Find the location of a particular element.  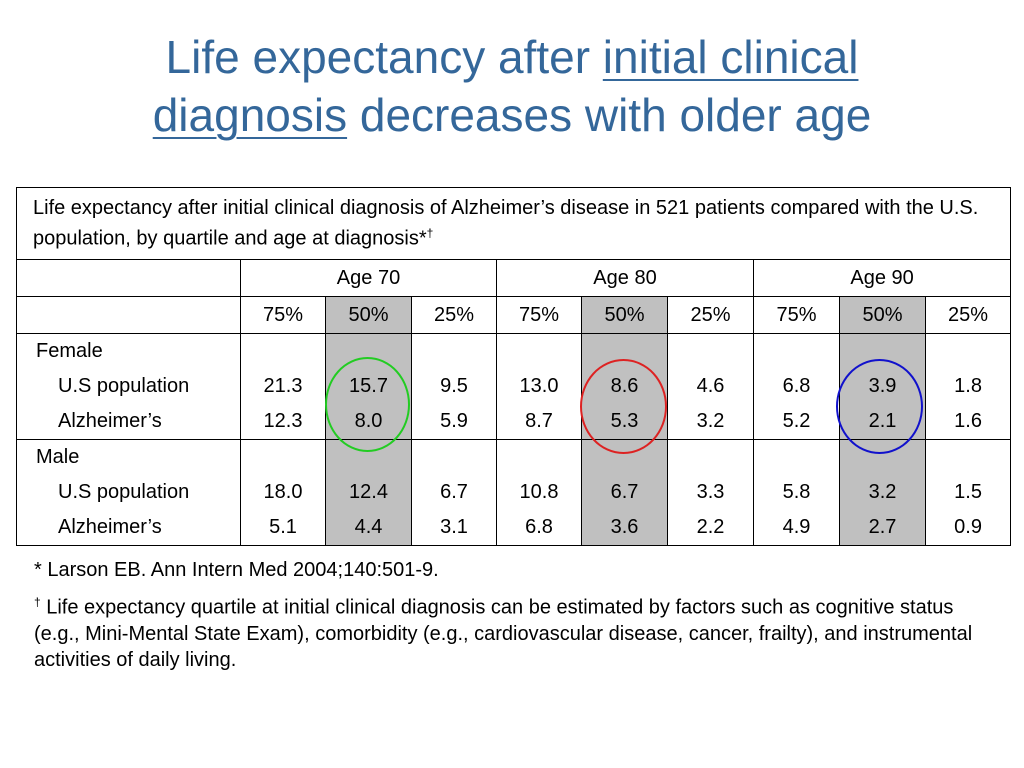

value-cell: 2.2 is located at coordinates (710, 527).